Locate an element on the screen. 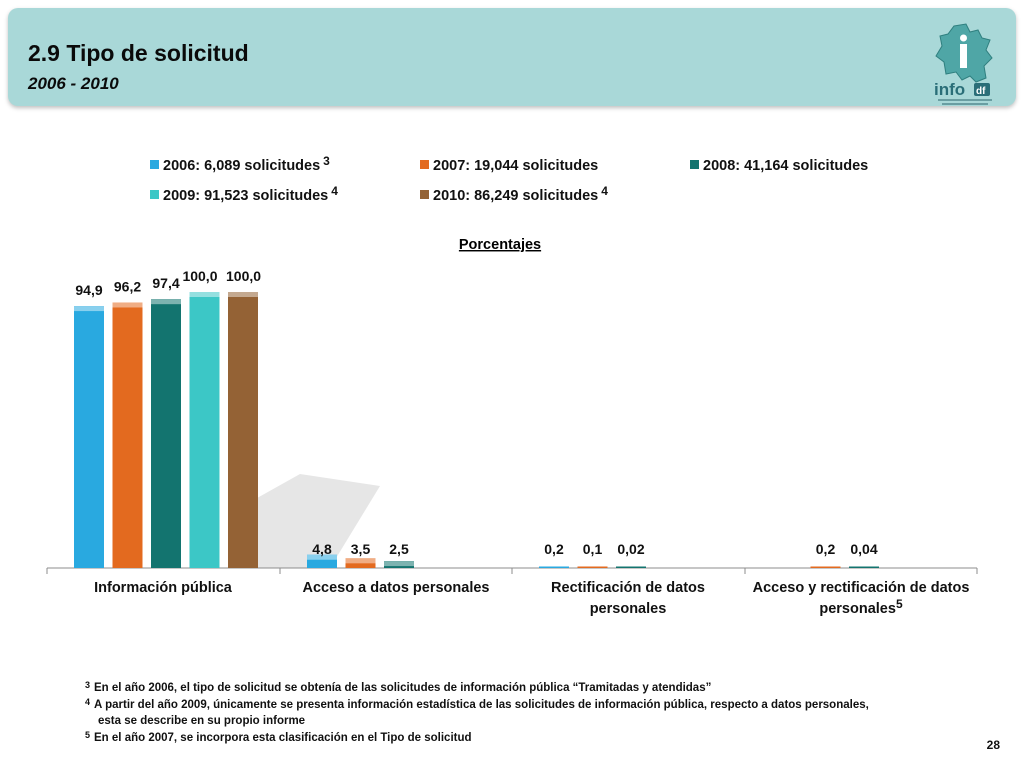 Image resolution: width=1024 pixels, height=768 pixels. legend-item-2009: 2009: 91,523 solicitudes 4 is located at coordinates (244, 194).